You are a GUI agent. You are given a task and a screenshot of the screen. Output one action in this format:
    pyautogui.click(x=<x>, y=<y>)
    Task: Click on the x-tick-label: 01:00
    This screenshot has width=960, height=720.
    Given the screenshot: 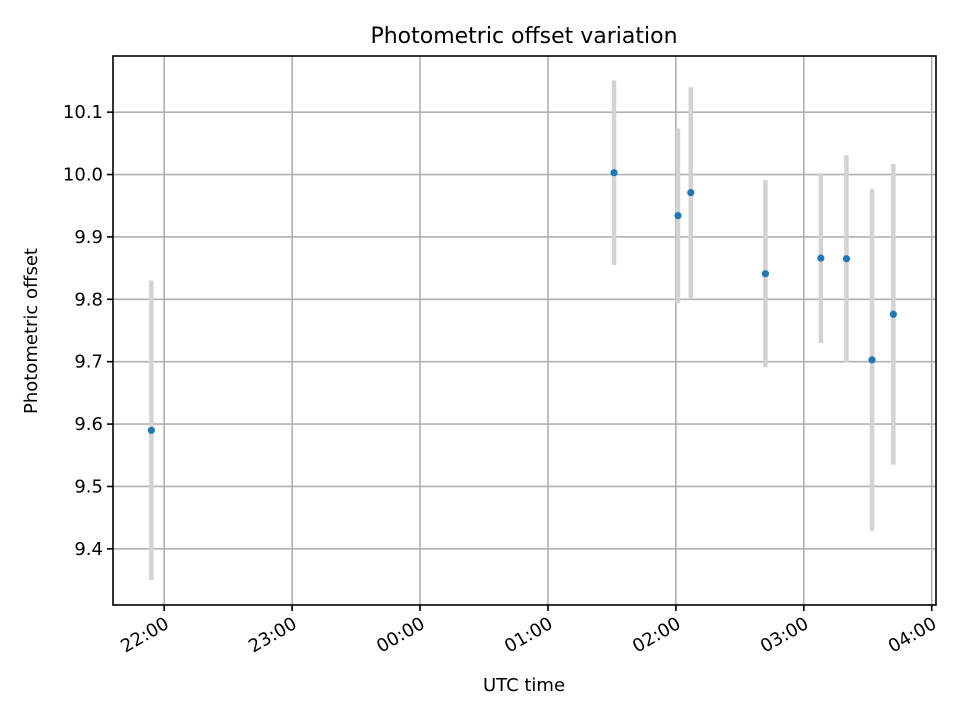 What is the action you would take?
    pyautogui.click(x=528, y=635)
    